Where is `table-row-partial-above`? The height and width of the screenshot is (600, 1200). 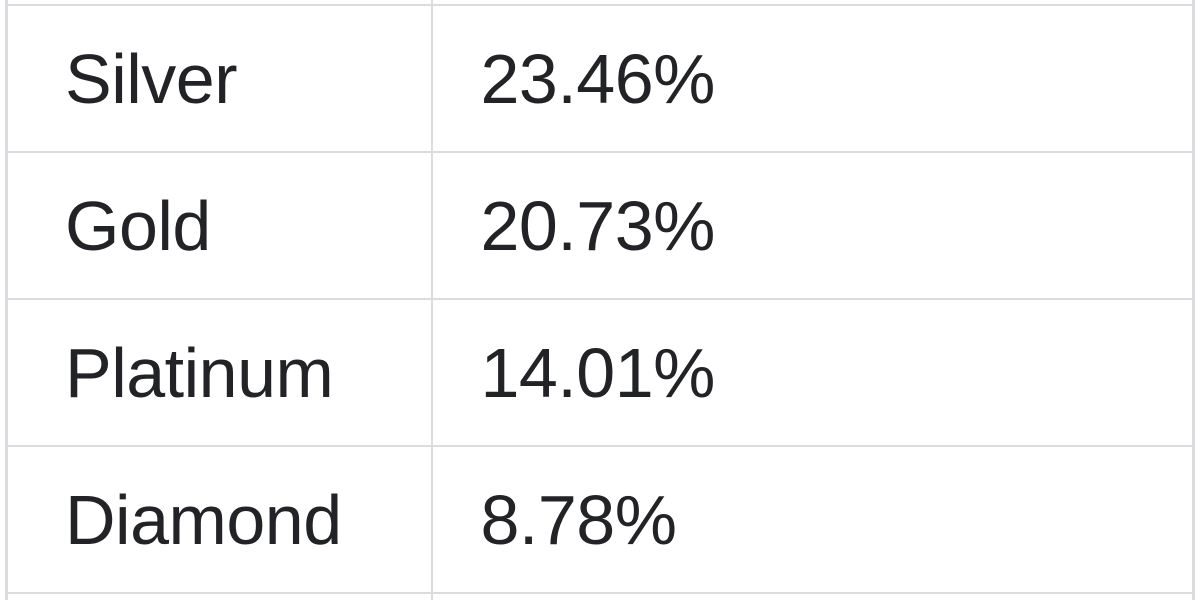
table-row-partial-above is located at coordinates (600, 3).